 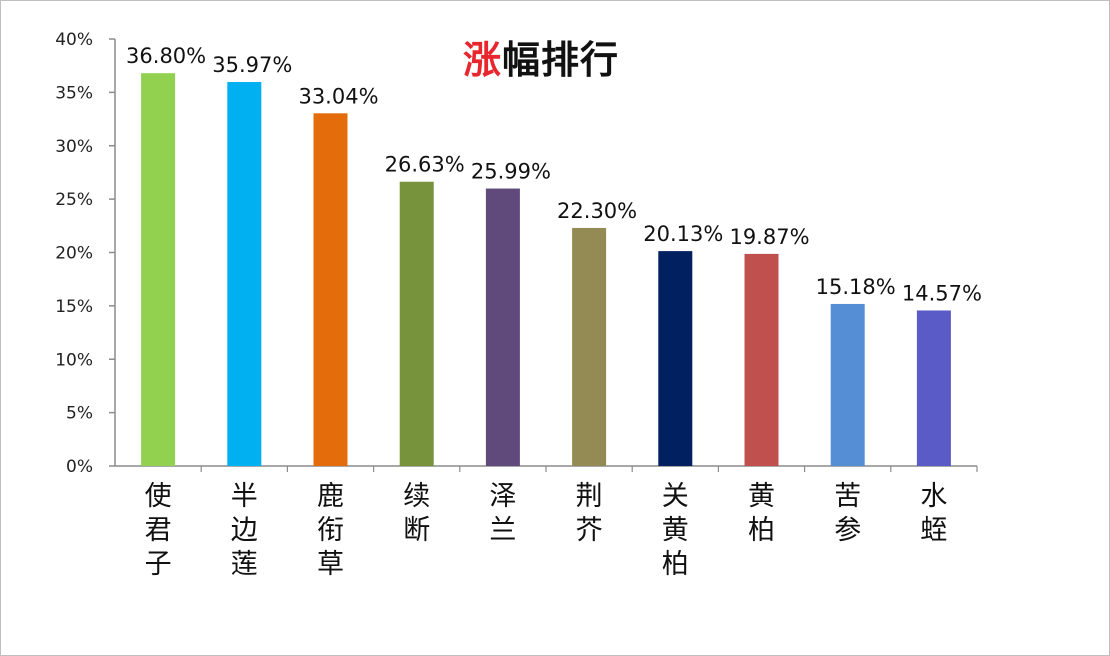 I want to click on x-tick-label: 荆芥, so click(x=589, y=513).